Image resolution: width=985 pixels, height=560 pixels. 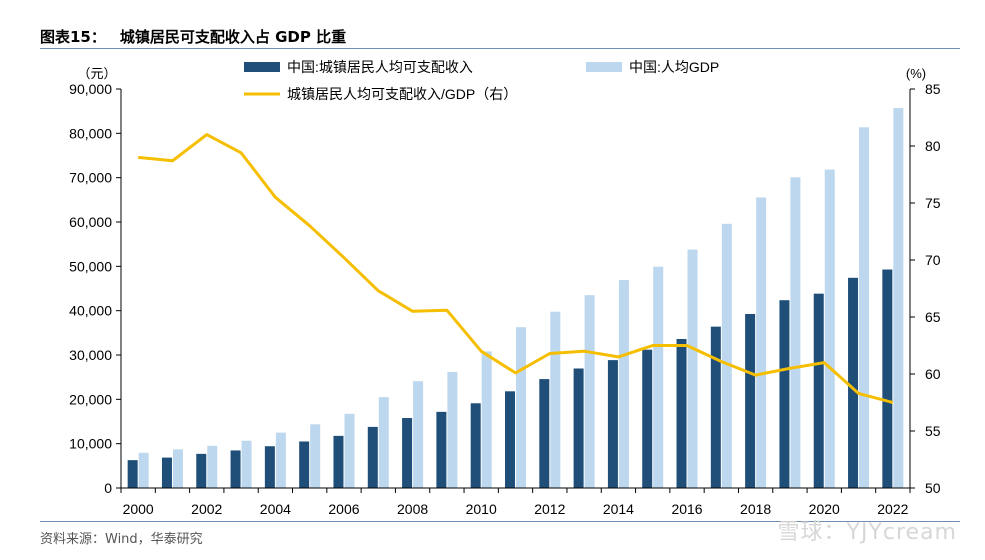 I want to click on income-bar-2013, so click(x=578, y=428).